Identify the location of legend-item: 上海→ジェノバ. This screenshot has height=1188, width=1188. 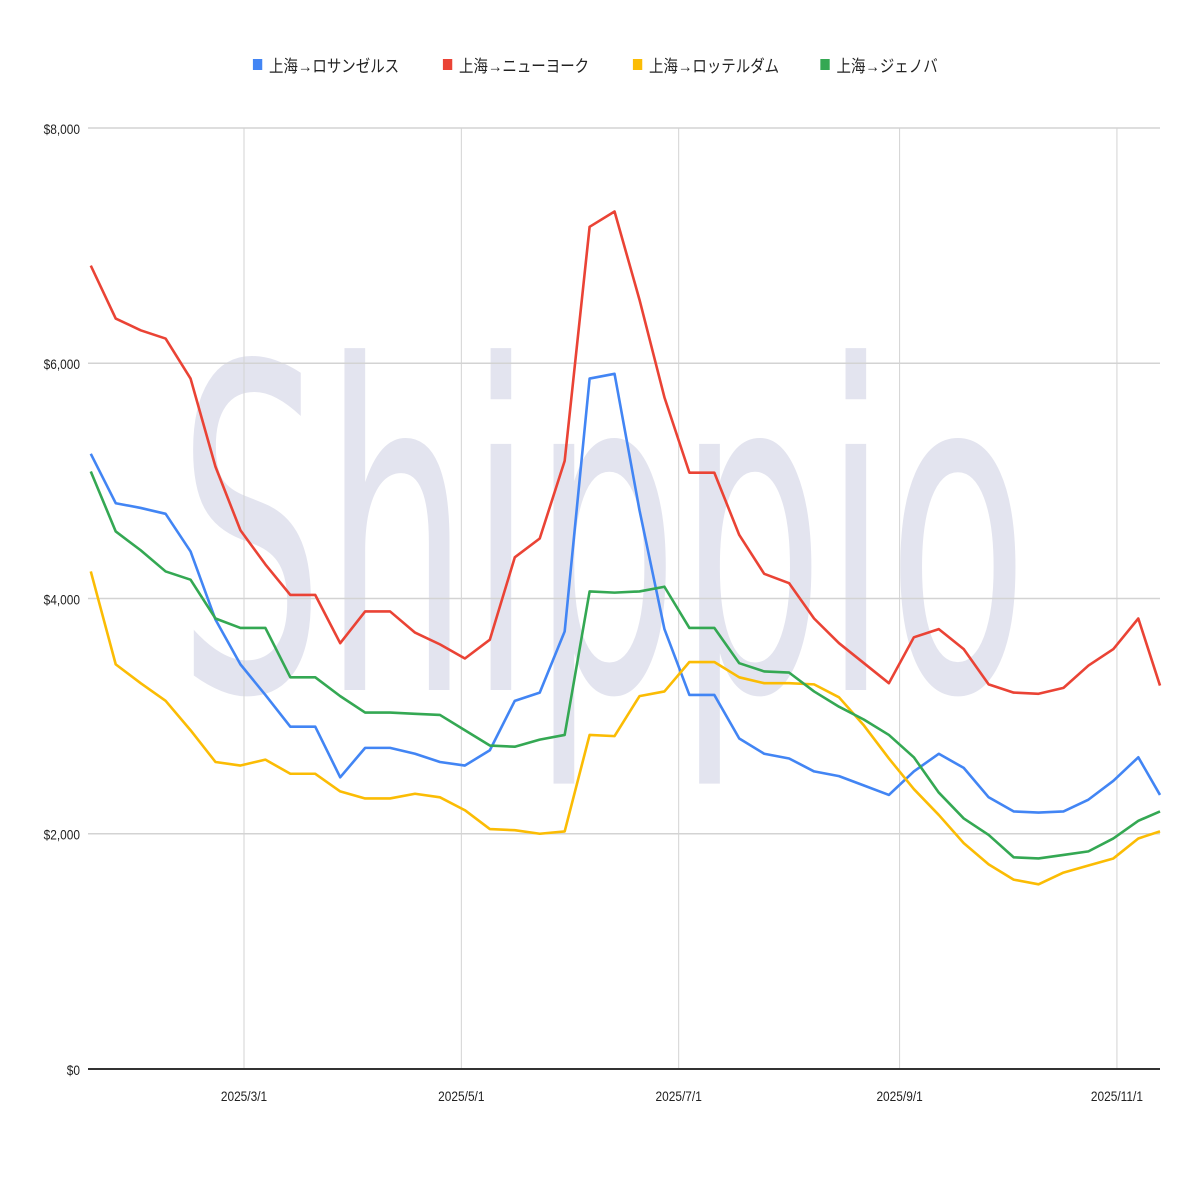
(879, 64).